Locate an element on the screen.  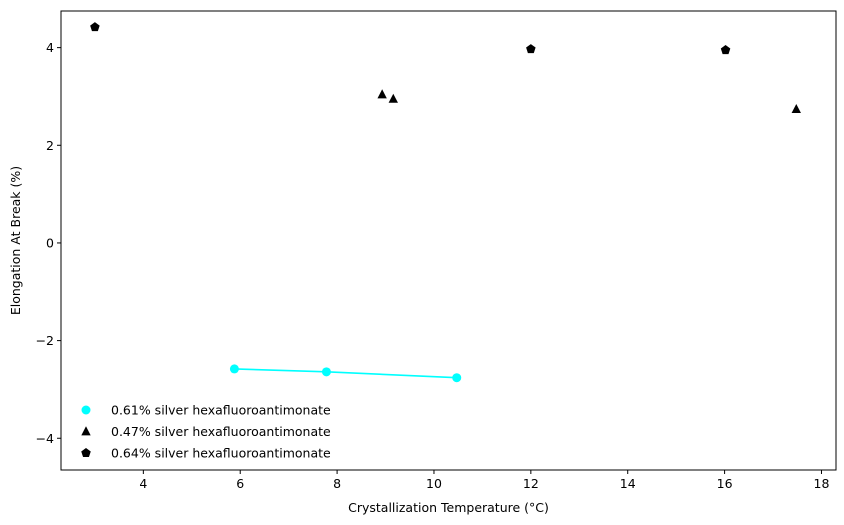
x-tick-label: 16 is located at coordinates (725, 483).